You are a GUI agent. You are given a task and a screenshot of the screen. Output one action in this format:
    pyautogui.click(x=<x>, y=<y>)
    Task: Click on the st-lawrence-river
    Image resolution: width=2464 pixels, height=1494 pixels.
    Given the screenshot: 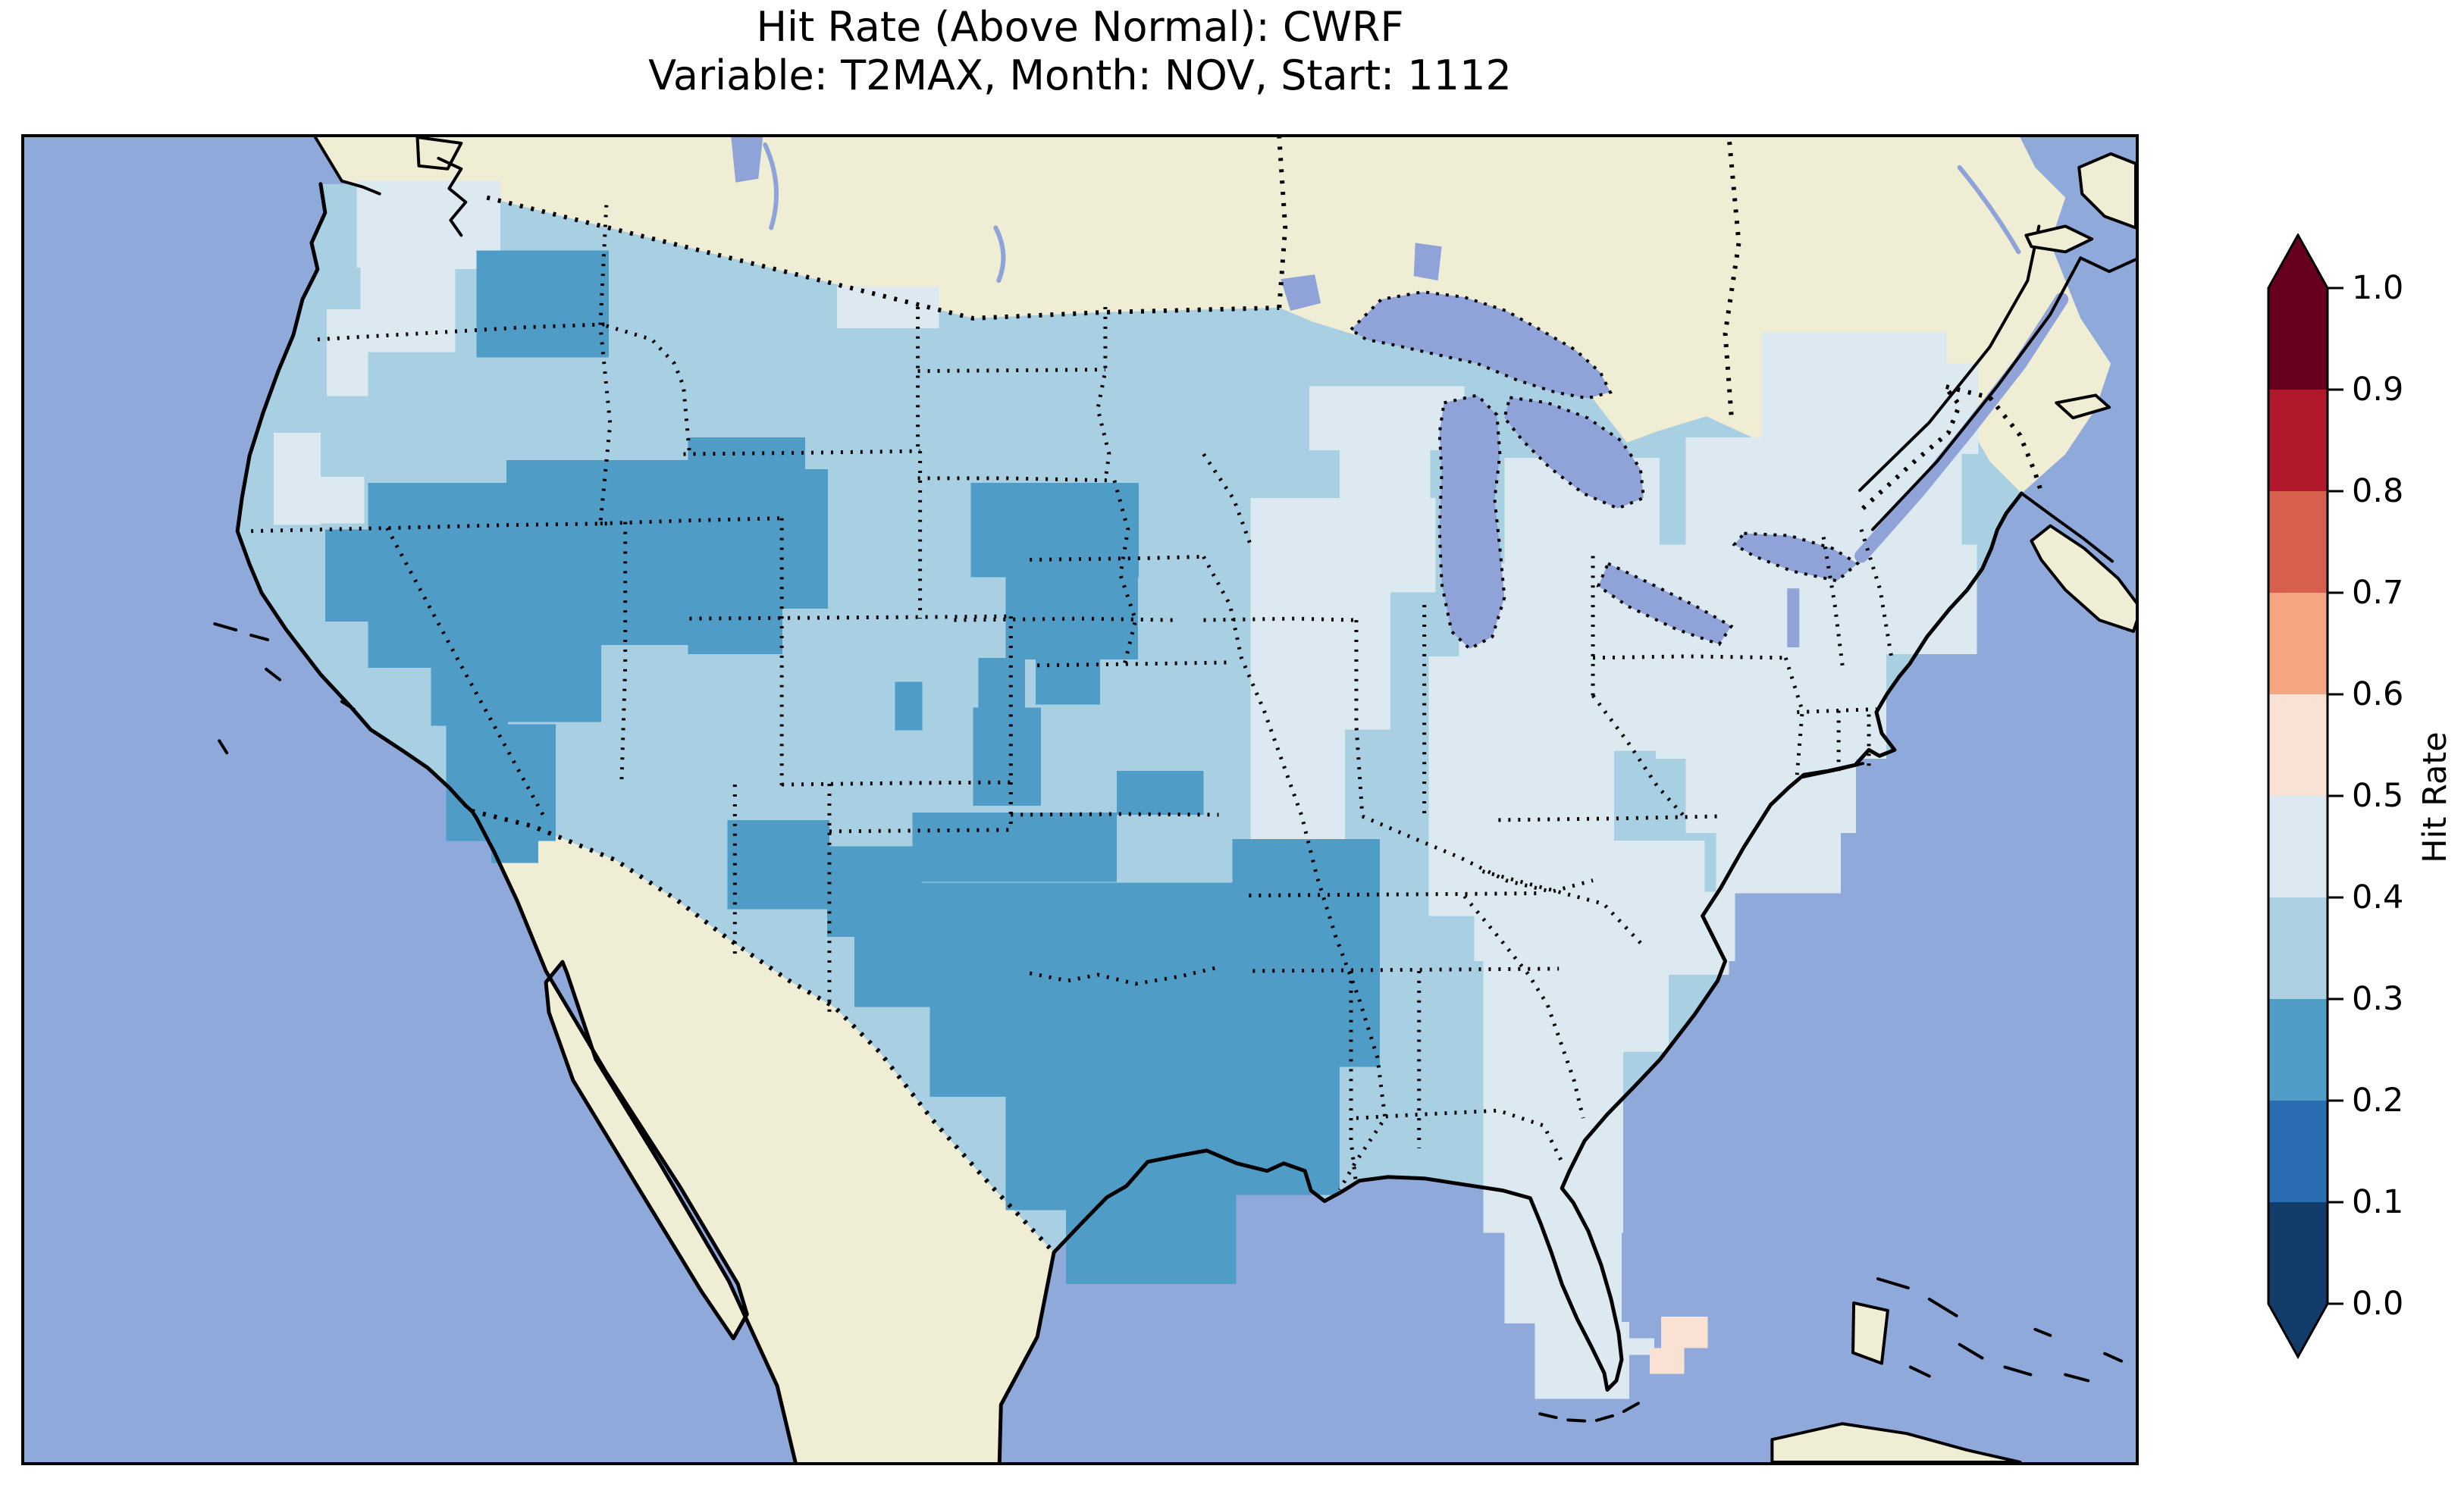 What is the action you would take?
    pyautogui.click(x=1962, y=428)
    